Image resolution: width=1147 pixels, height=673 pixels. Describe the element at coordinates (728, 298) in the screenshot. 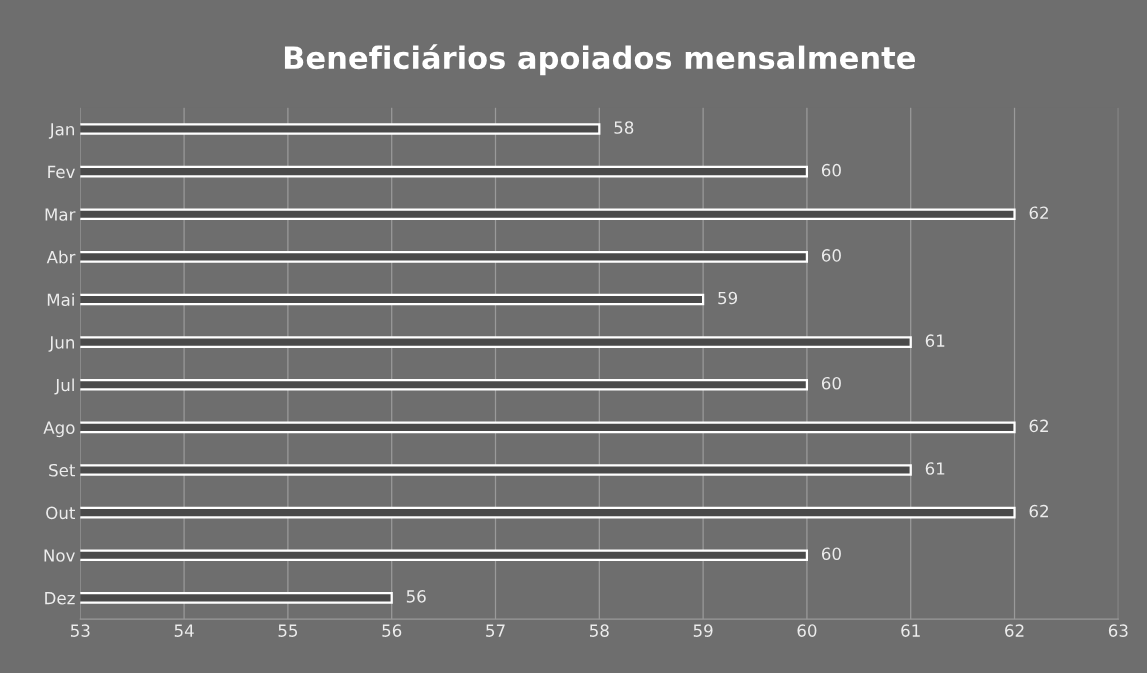

I see `data-label: 59` at that location.